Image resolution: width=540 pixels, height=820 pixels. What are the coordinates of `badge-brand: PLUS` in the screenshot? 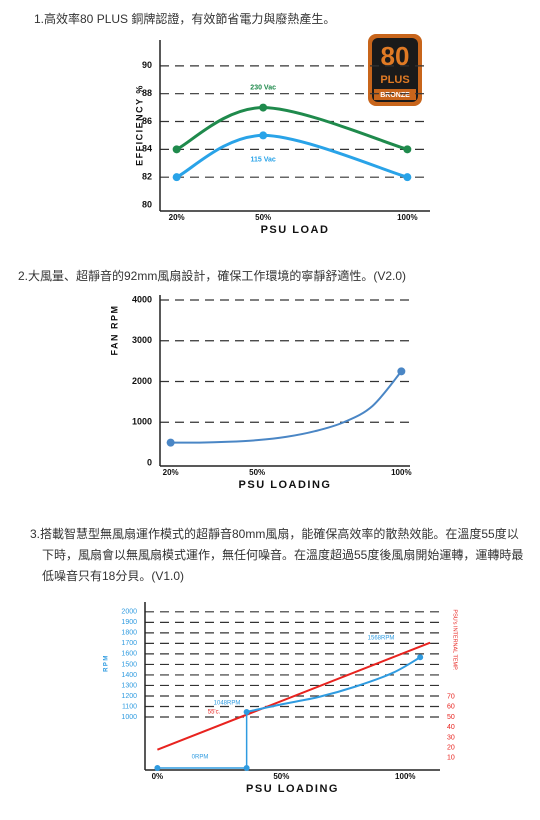 It's located at (394, 80).